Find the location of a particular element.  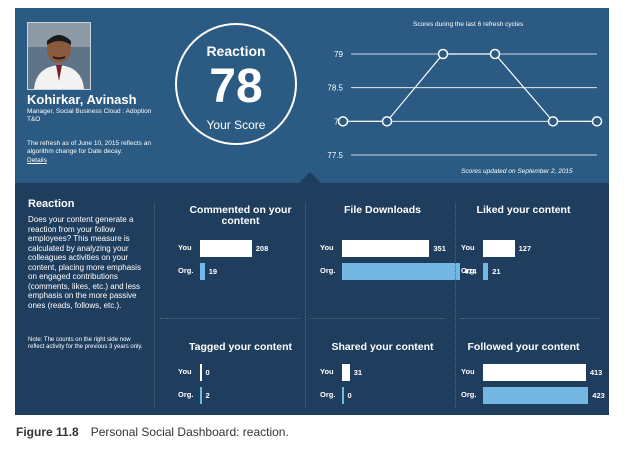

you-value: 351 is located at coordinates (439, 248).